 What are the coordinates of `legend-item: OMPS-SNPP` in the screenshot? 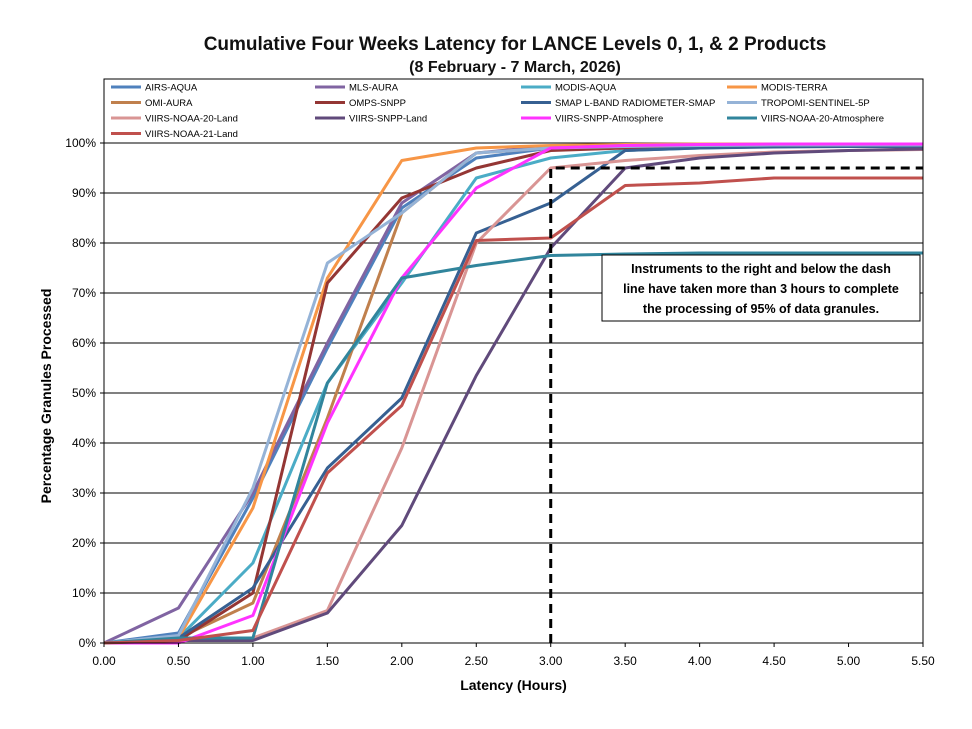 It's located at (360, 103).